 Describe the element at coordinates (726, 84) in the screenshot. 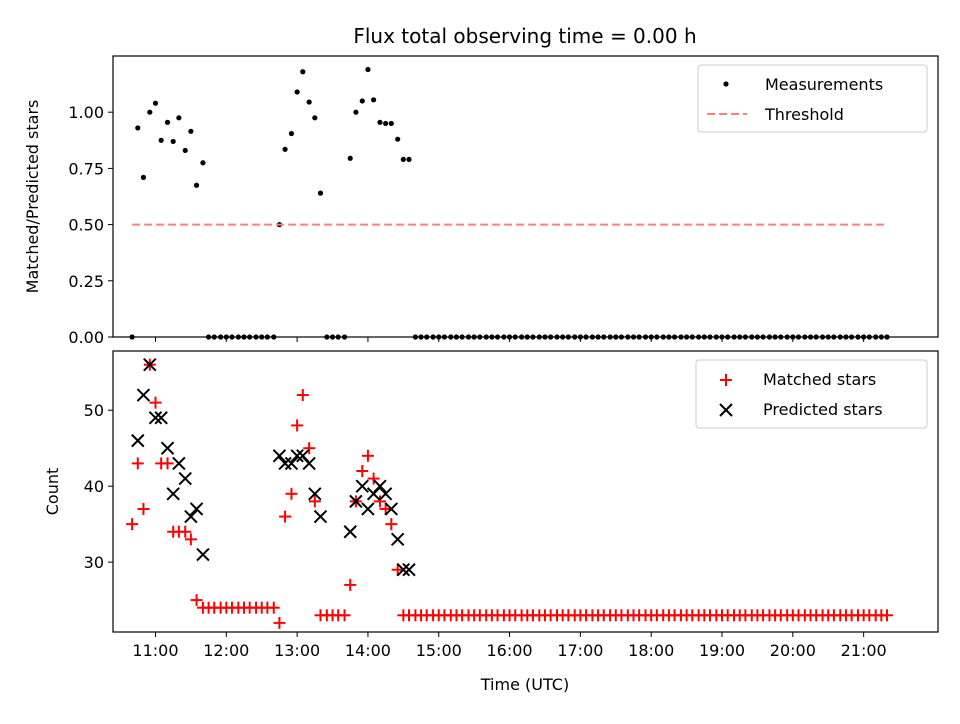

I see `legend-measurements-marker` at that location.